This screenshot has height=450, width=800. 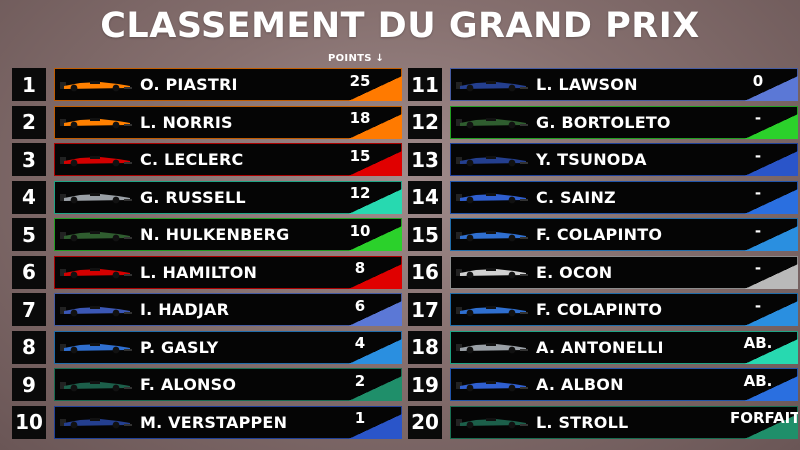 What do you see at coordinates (29, 272) in the screenshot?
I see `position-number: 6` at bounding box center [29, 272].